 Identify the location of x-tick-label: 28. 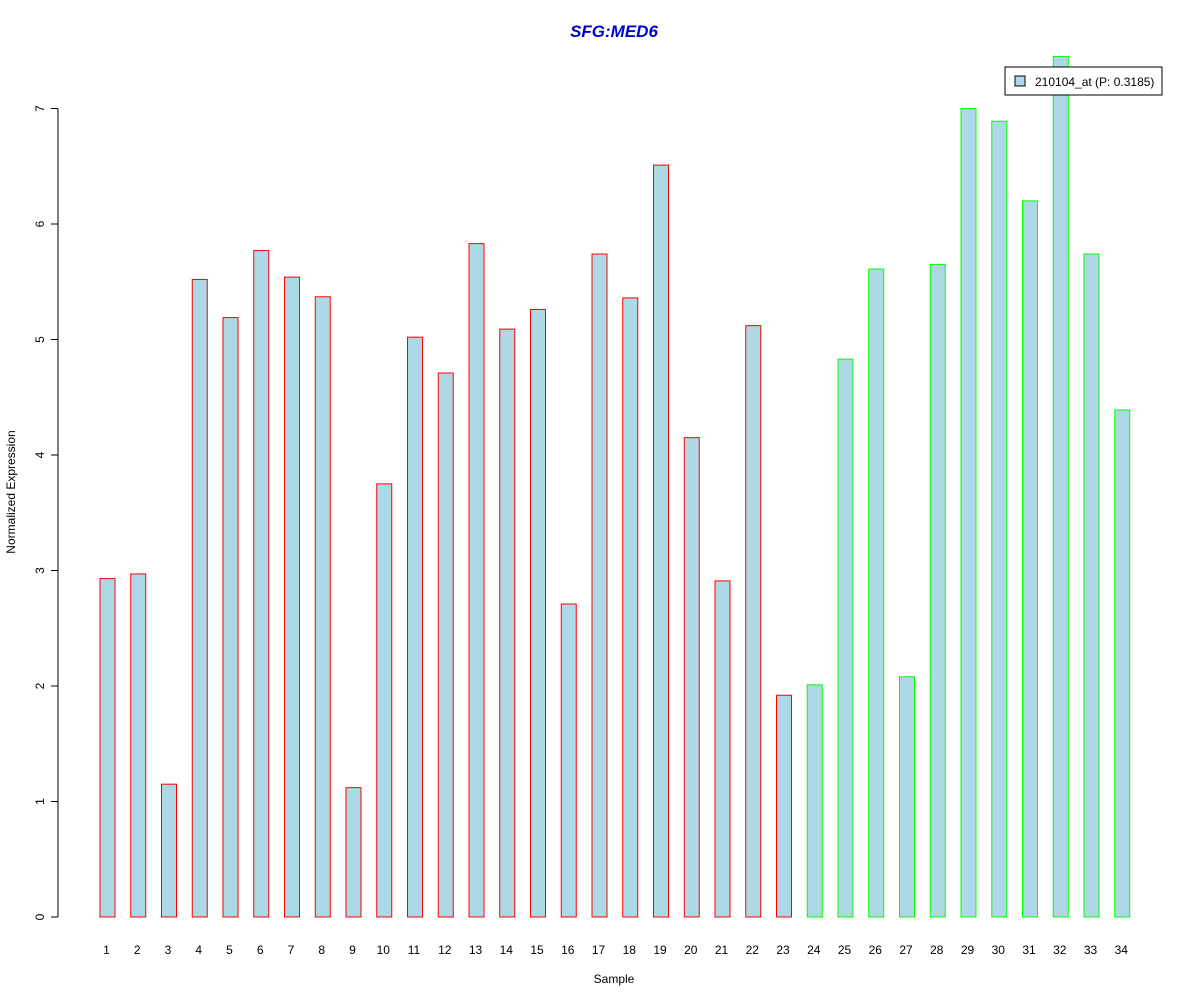
(937, 950).